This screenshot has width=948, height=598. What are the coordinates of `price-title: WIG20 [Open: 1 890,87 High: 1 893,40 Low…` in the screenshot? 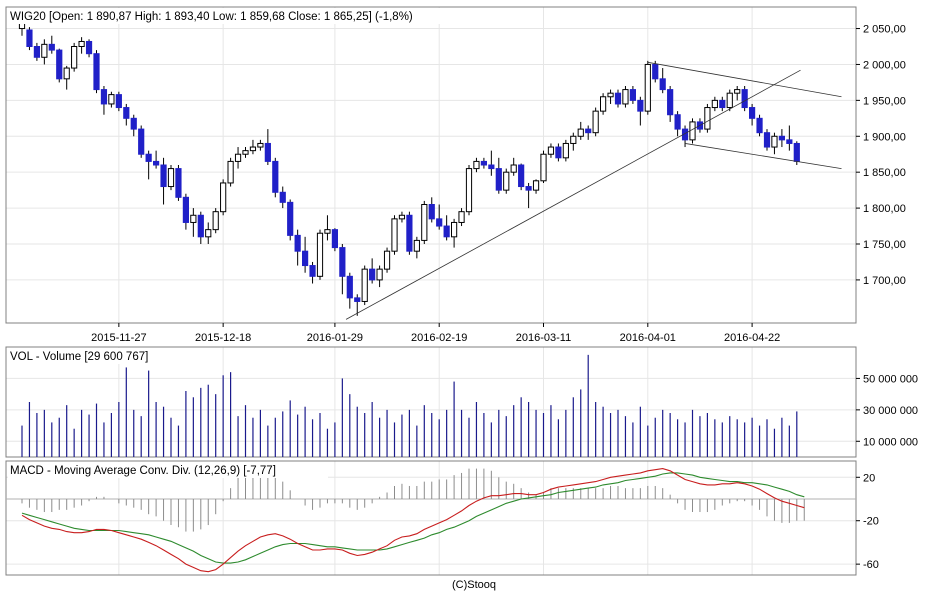 It's located at (211, 17).